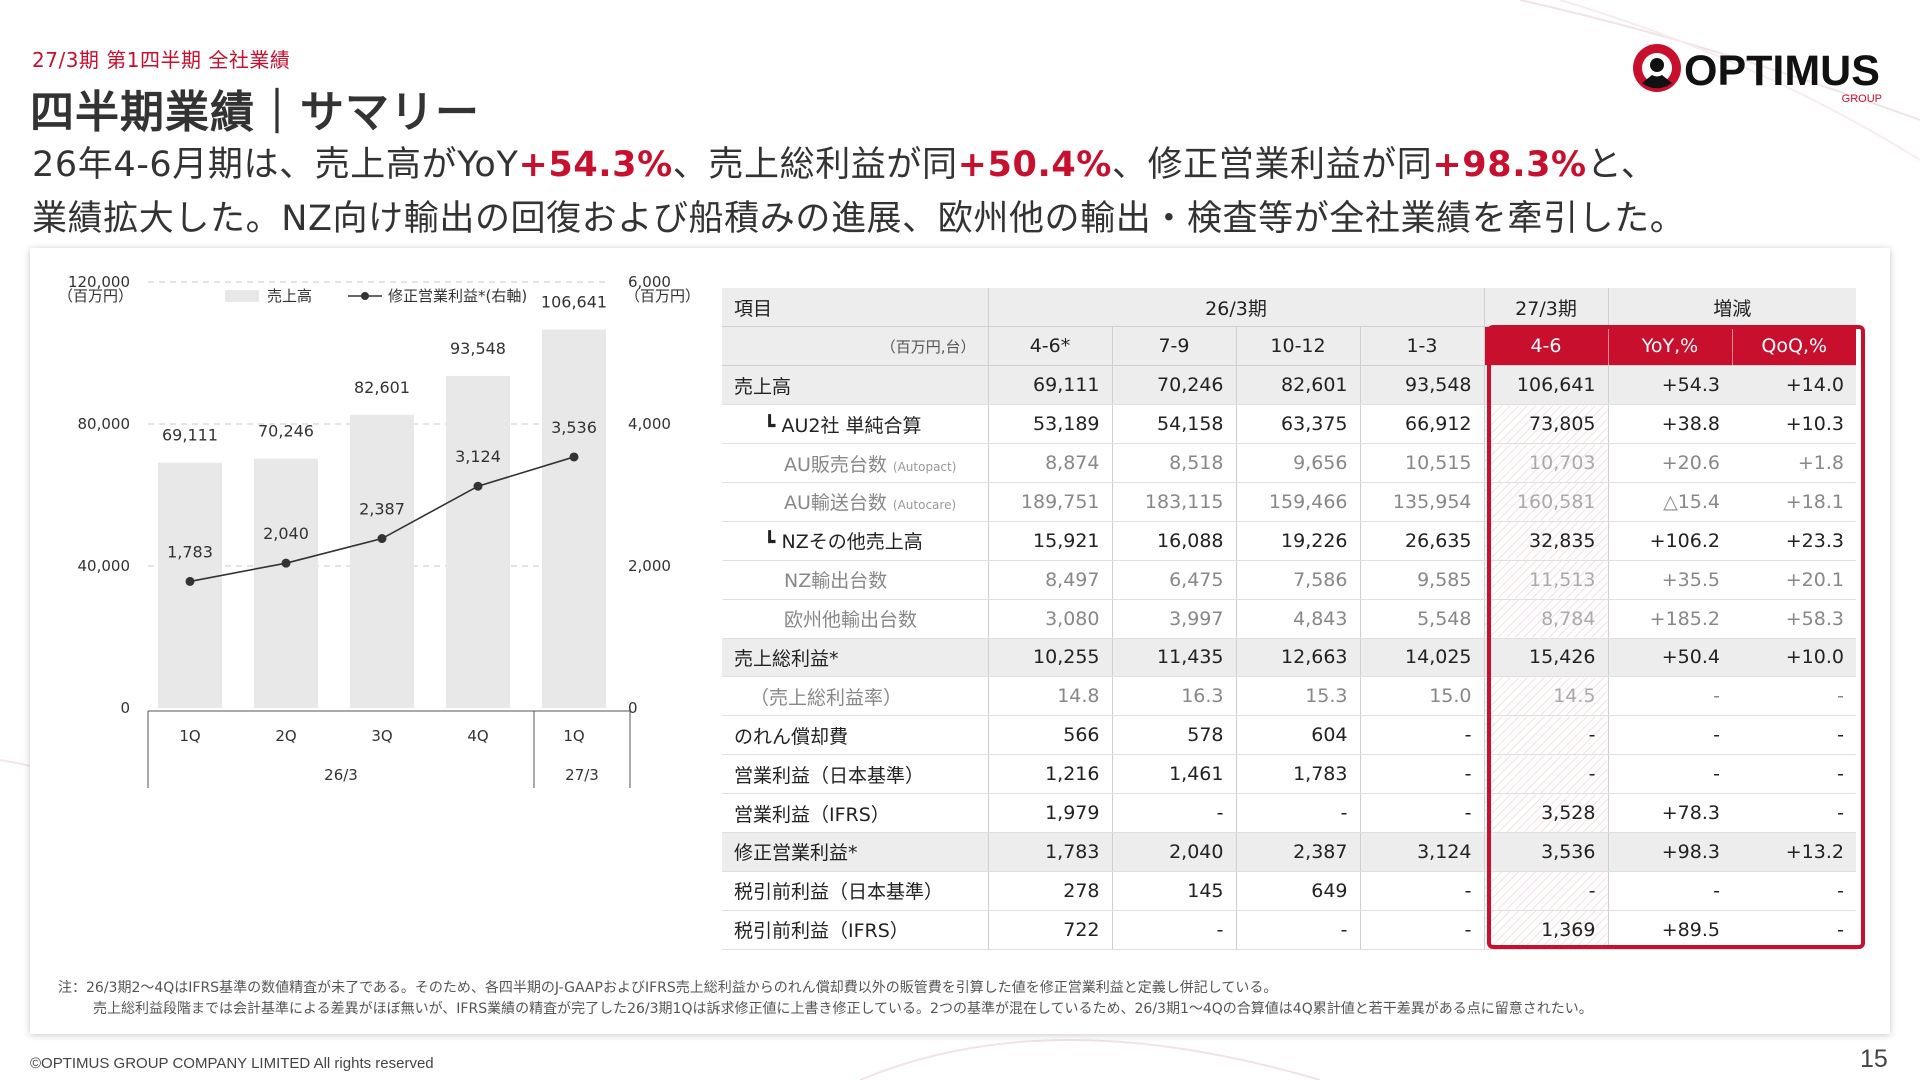 Image resolution: width=1920 pixels, height=1080 pixels. Describe the element at coordinates (289, 296) in the screenshot. I see `legend-bar-label: 売上高` at that location.